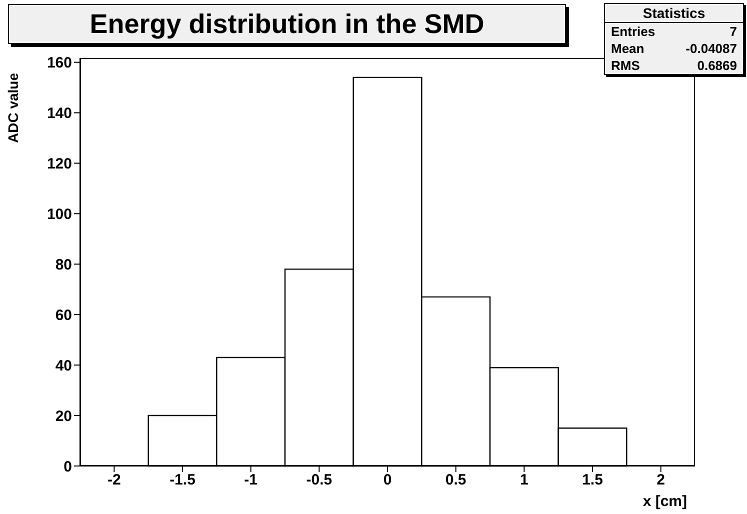 The height and width of the screenshot is (514, 747). Describe the element at coordinates (664, 501) in the screenshot. I see `x-axis-title: x [cm]` at that location.